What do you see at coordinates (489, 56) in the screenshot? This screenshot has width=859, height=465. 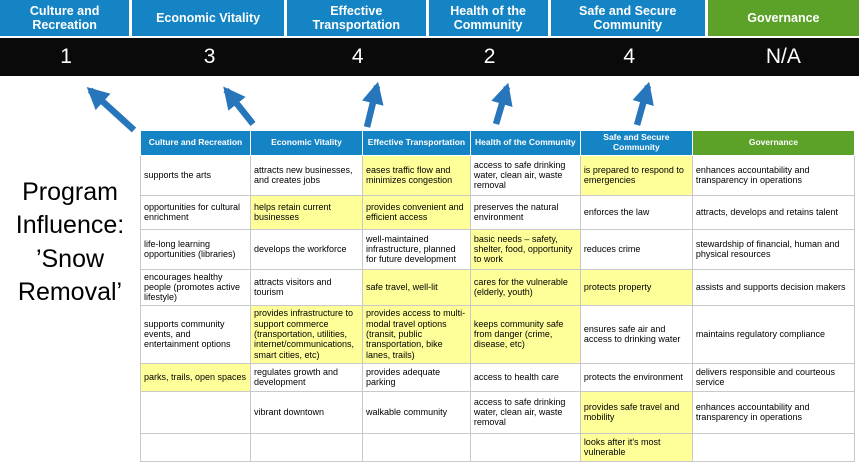 I see `score-value: 2` at bounding box center [489, 56].